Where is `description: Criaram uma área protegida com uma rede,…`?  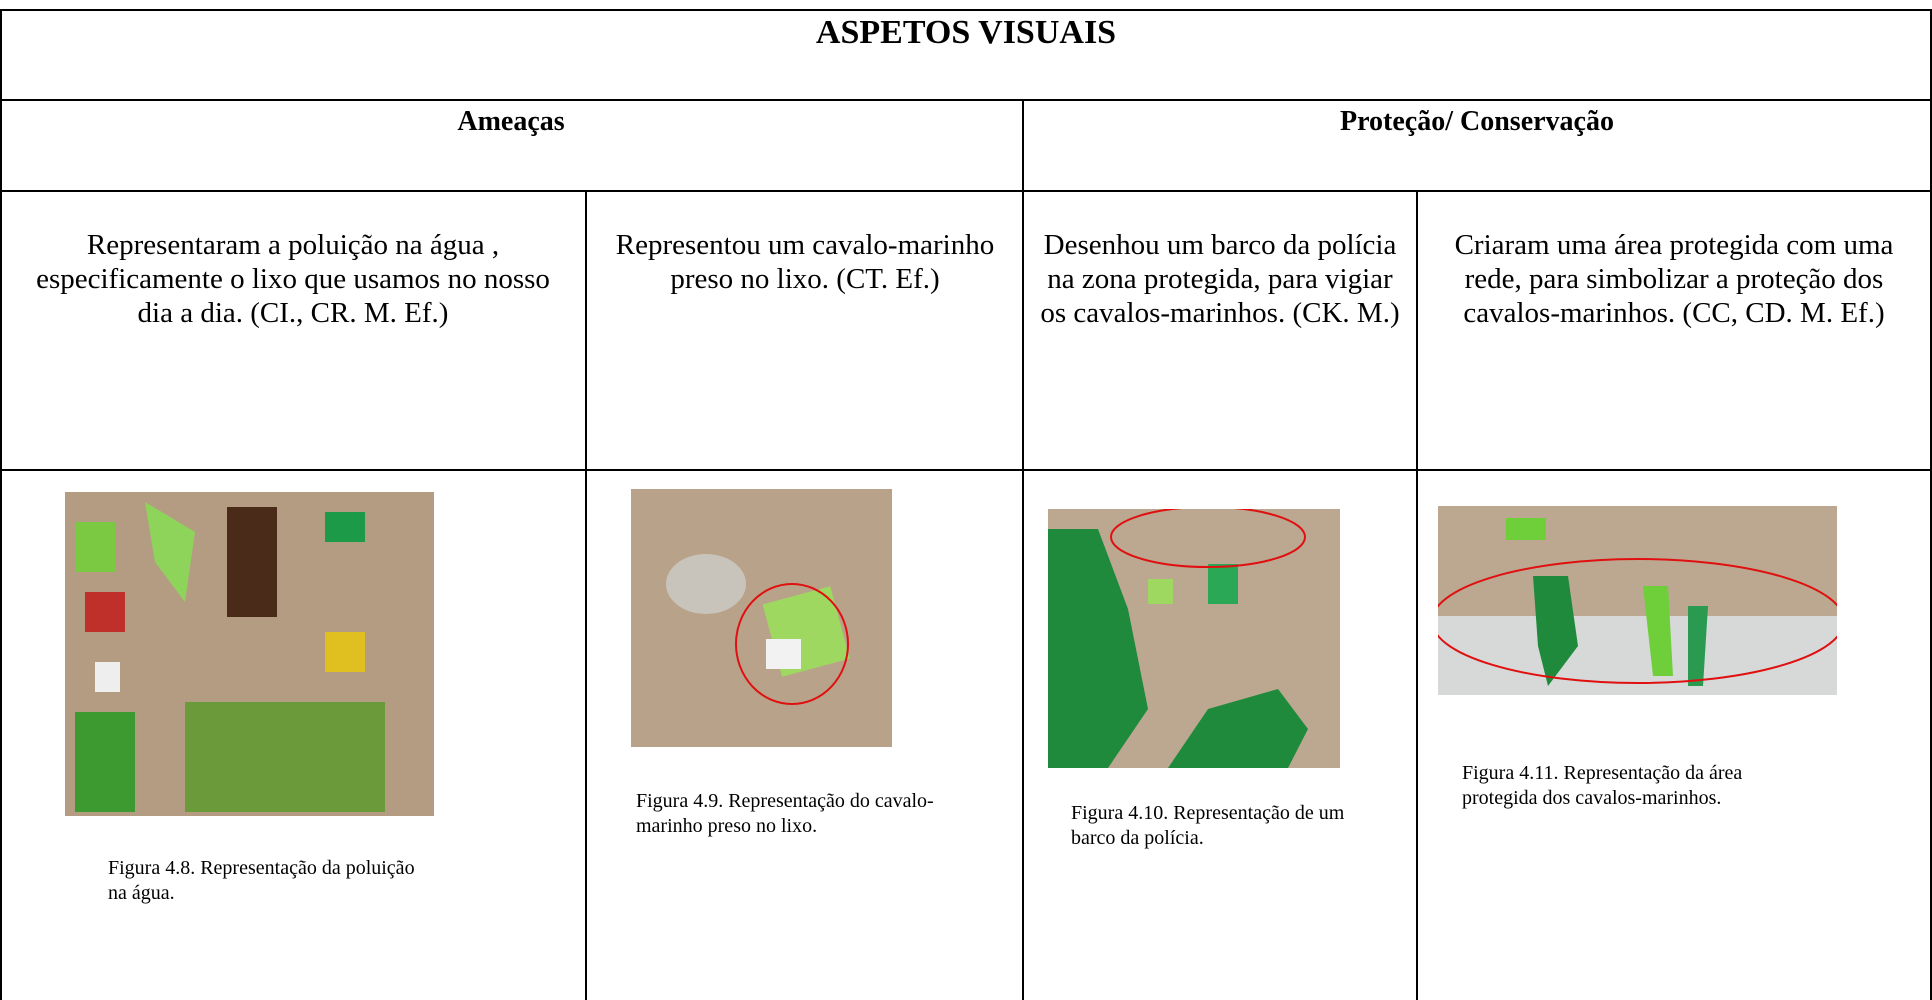 description: Criaram uma área protegida com uma rede,… is located at coordinates (1674, 279).